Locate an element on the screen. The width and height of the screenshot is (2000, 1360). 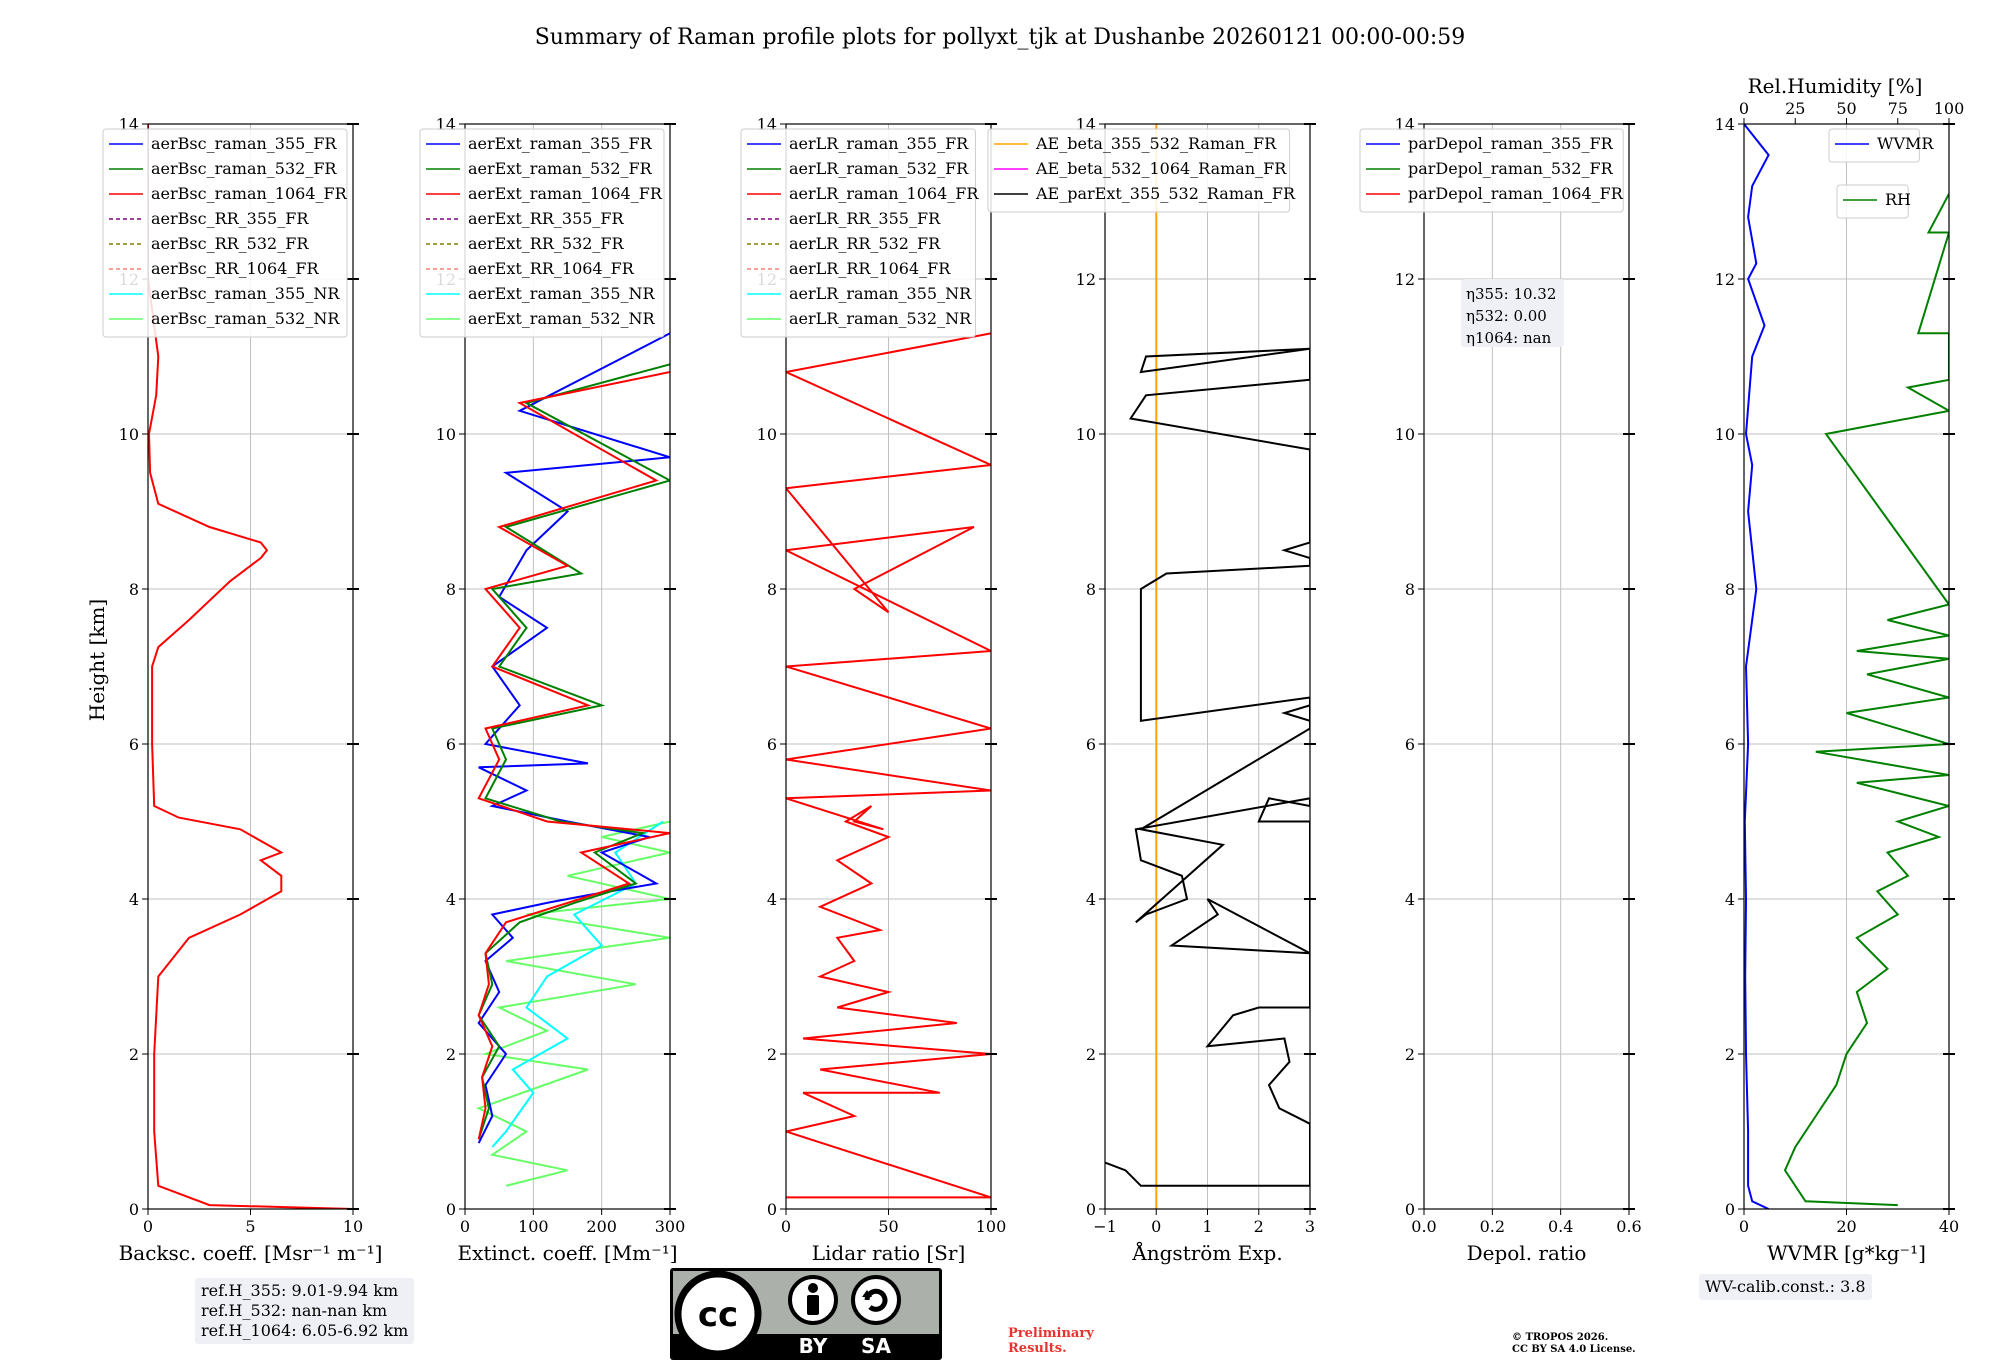
preliminary-note: Preliminary Results. is located at coordinates (1051, 1341).